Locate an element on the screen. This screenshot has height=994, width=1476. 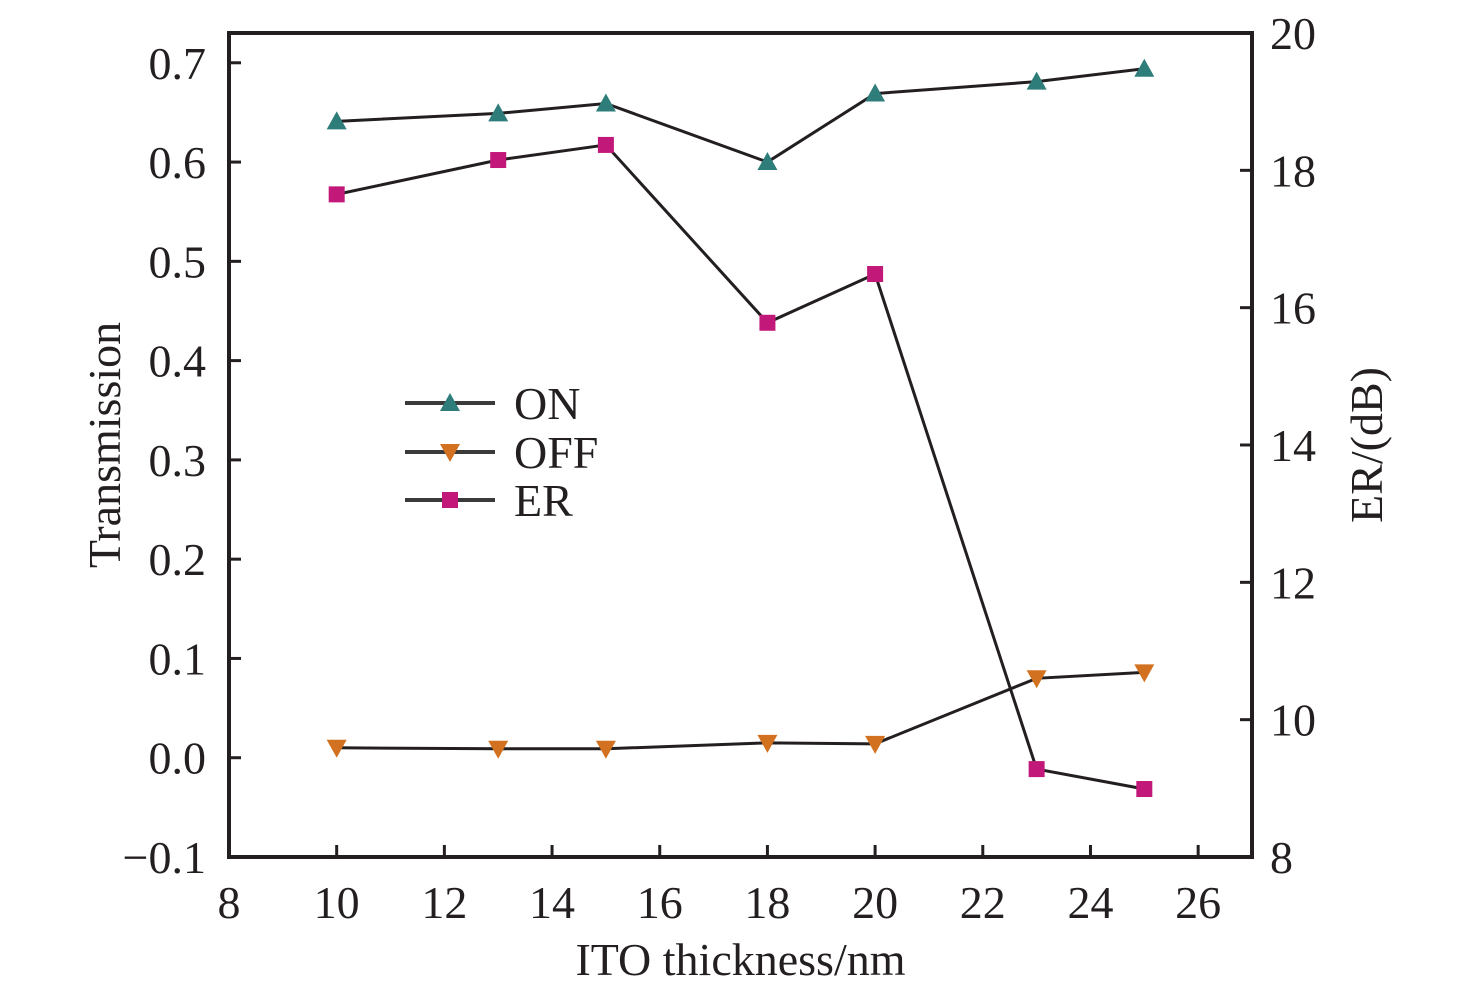
x-tick-label: 26 is located at coordinates (1198, 902).